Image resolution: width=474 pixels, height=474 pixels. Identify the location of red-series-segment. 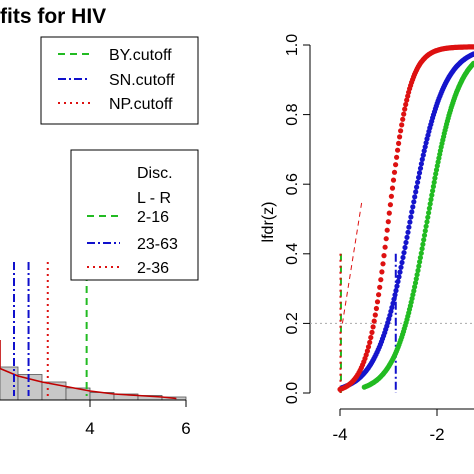
(352, 262).